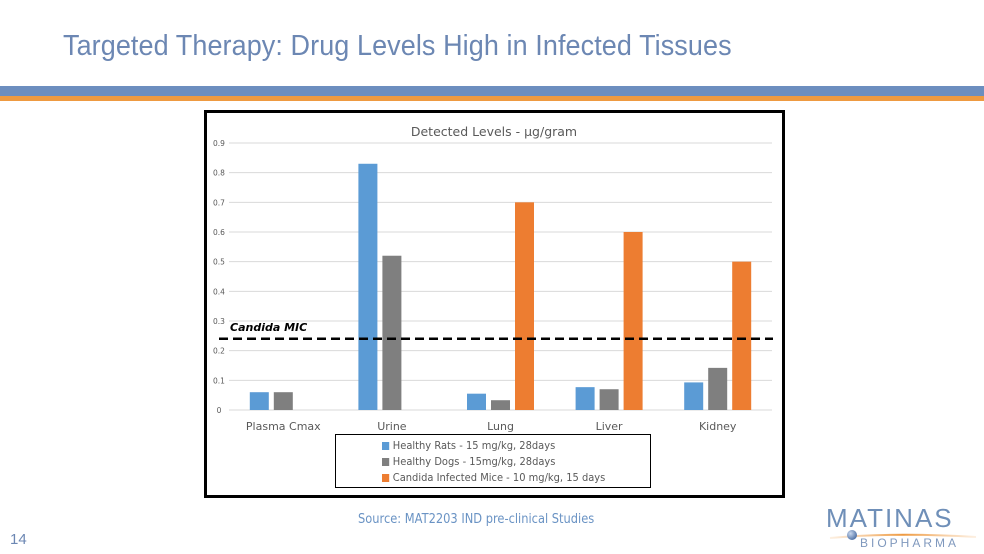 The image size is (984, 554). Describe the element at coordinates (219, 380) in the screenshot. I see `y-tick-label: 0.1` at that location.